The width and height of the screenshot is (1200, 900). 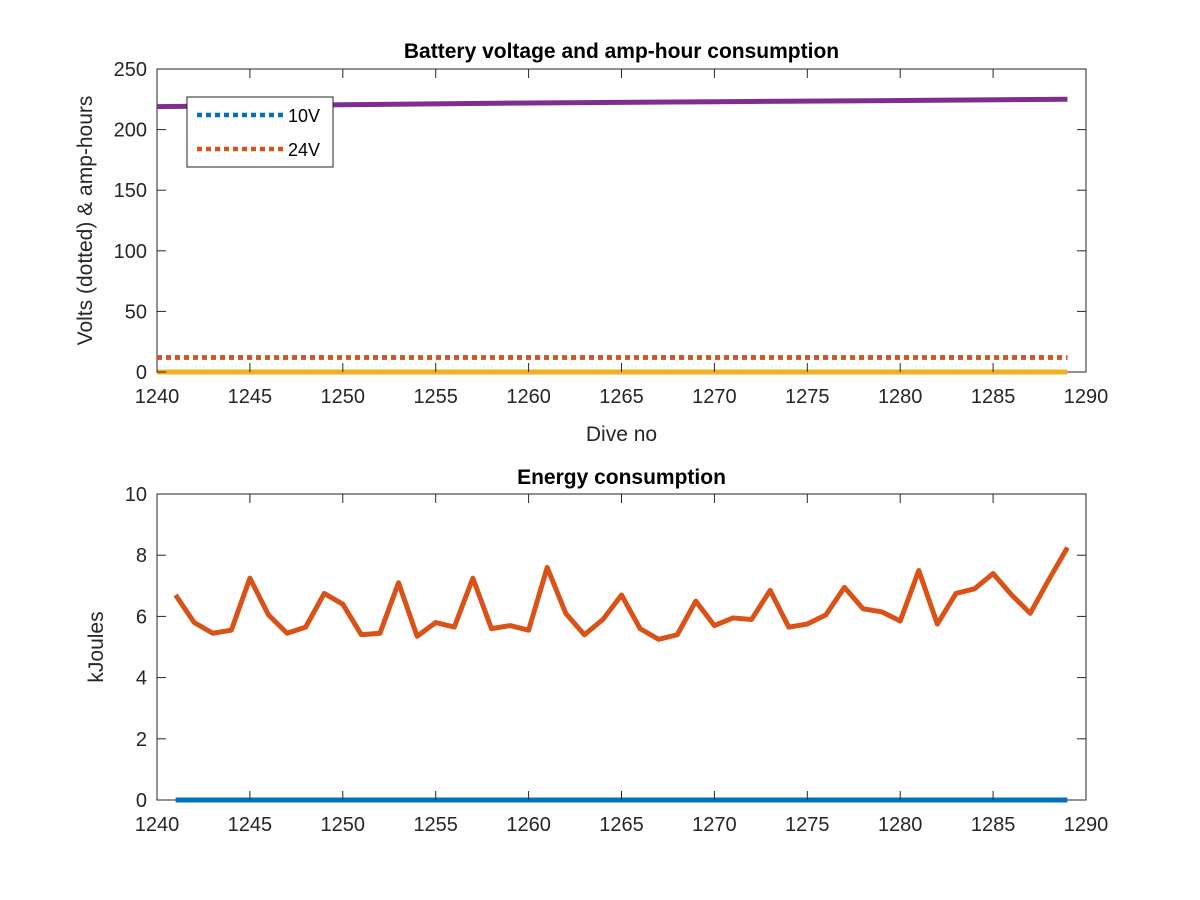 I want to click on y-tick-label: 50, so click(x=136, y=312).